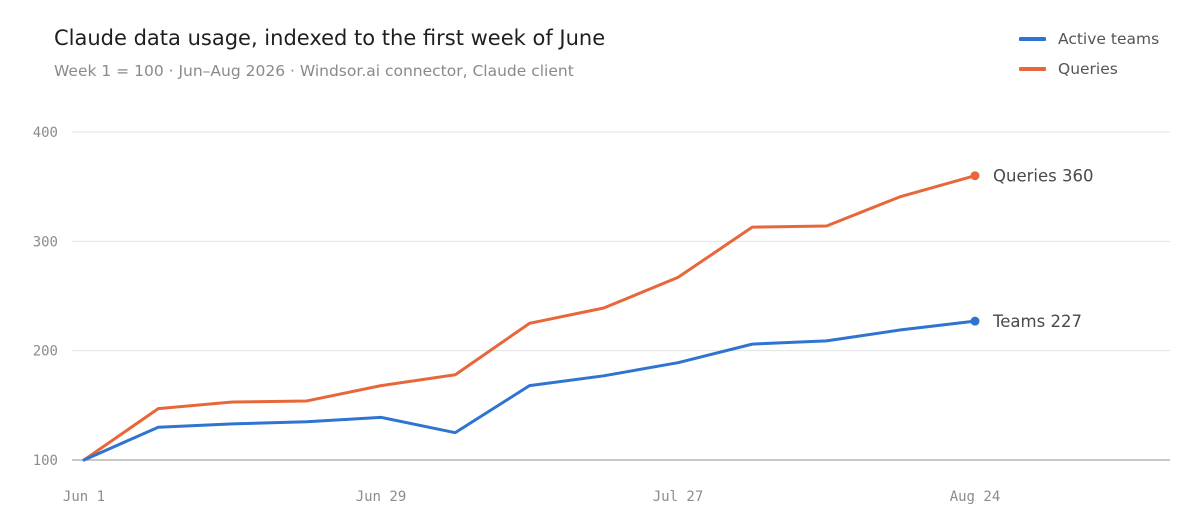 This screenshot has width=1200, height=525. Describe the element at coordinates (678, 497) in the screenshot. I see `x-tick-label-jul-27: Jul 27` at that location.